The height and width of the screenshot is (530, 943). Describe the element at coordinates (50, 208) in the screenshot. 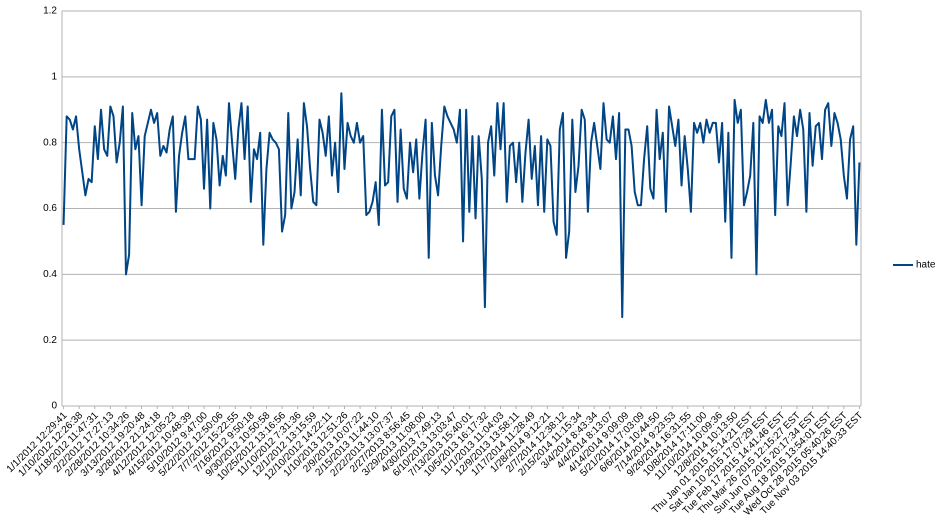

I see `y-tick-label: 0.6` at that location.